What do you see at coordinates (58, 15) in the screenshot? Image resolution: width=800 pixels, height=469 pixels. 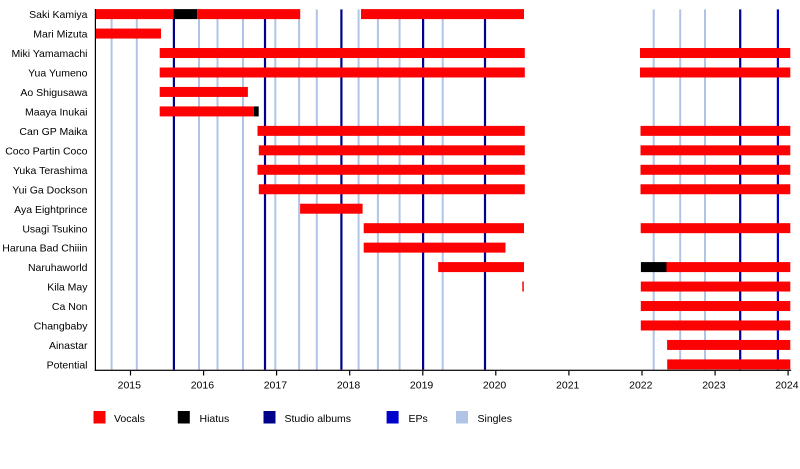 I see `svg-text: Saki Kamiya` at bounding box center [58, 15].